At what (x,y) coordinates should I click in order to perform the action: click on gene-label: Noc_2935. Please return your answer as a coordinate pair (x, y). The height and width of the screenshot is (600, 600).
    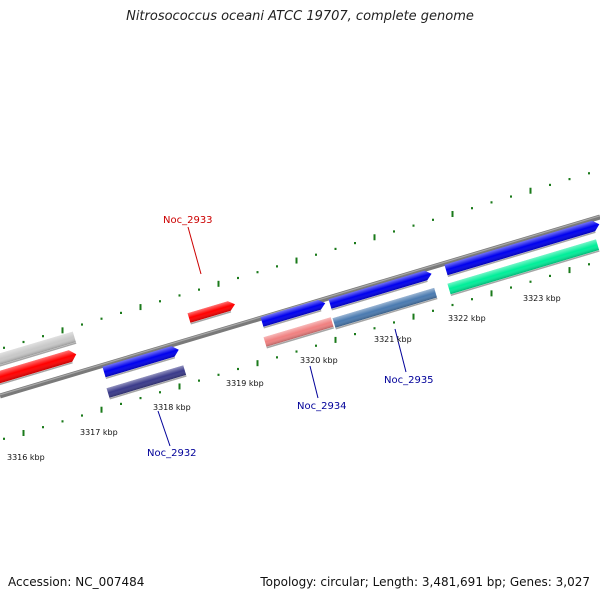
    Looking at the image, I should click on (409, 380).